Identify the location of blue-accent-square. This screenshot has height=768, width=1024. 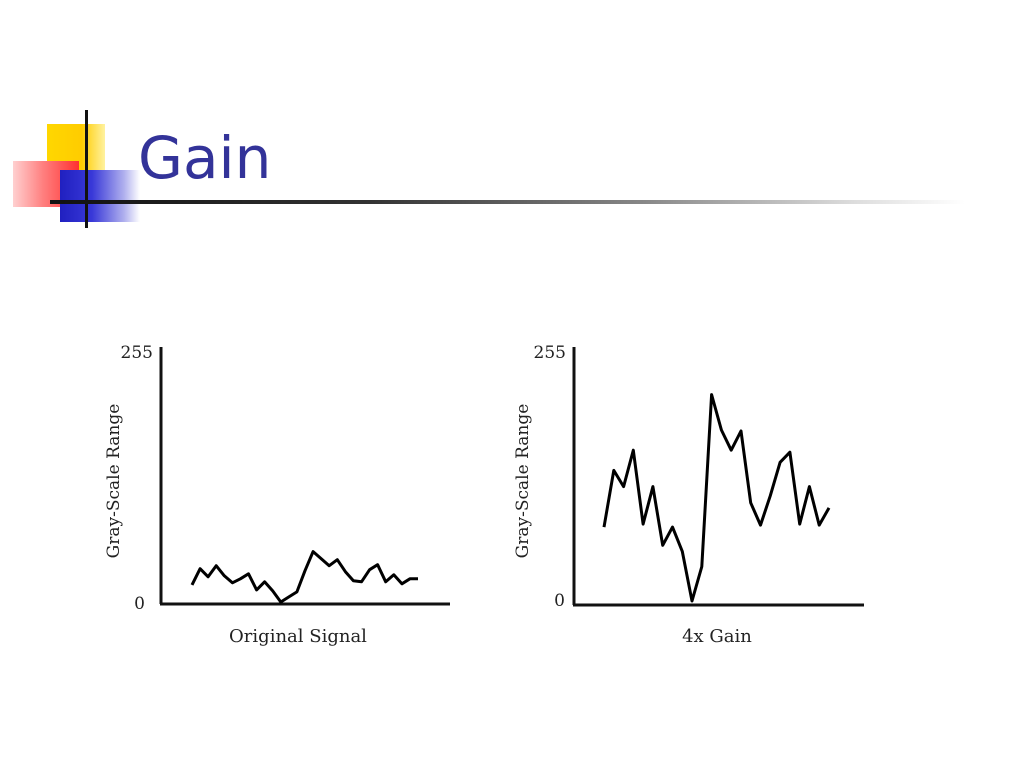
(100, 196).